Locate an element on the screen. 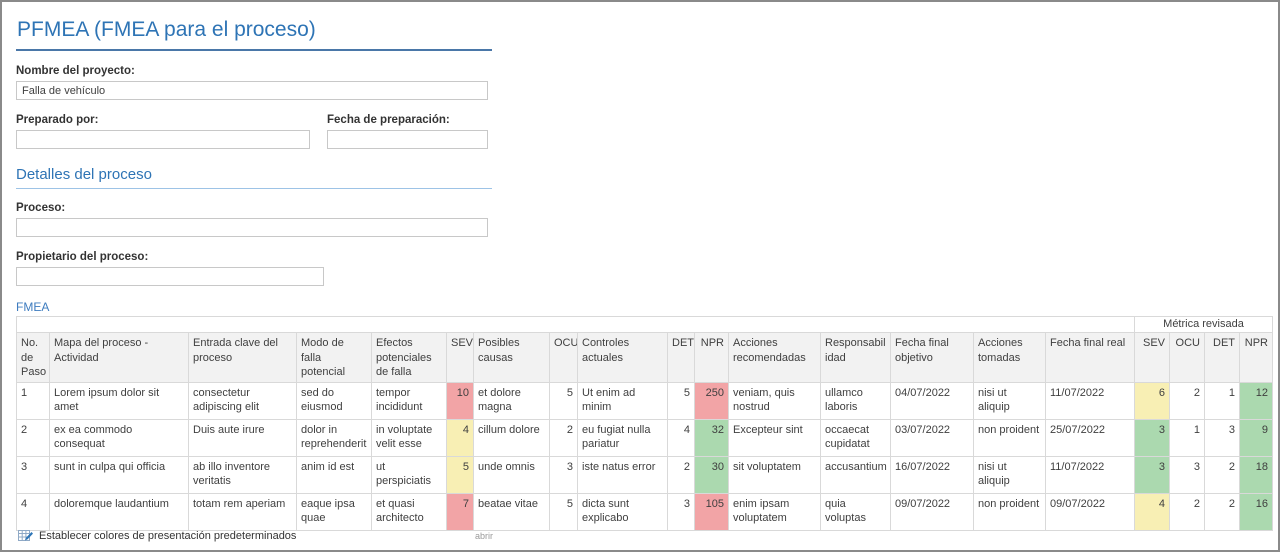 This screenshot has height=552, width=1280. prep-date-input is located at coordinates (407, 139).